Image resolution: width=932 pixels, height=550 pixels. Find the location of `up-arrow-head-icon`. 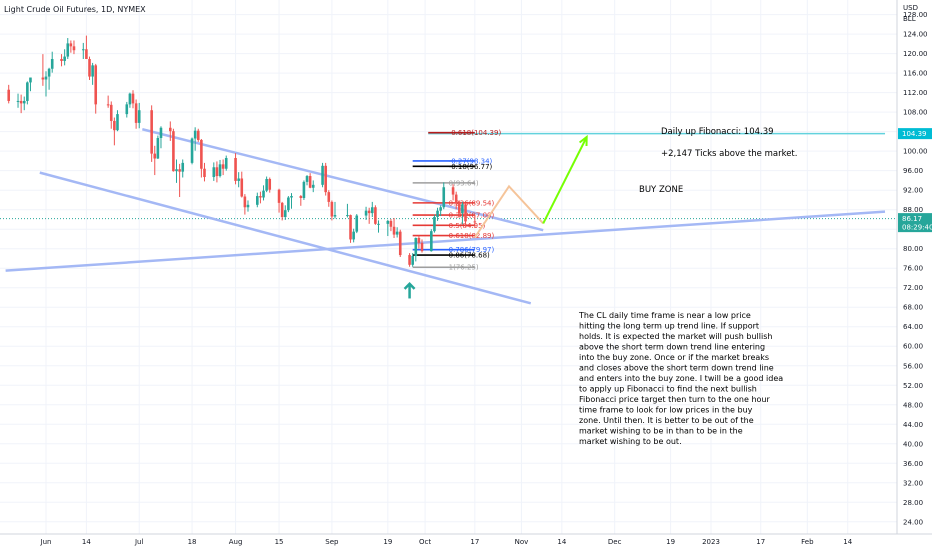

up-arrow-head-icon is located at coordinates (409, 286).